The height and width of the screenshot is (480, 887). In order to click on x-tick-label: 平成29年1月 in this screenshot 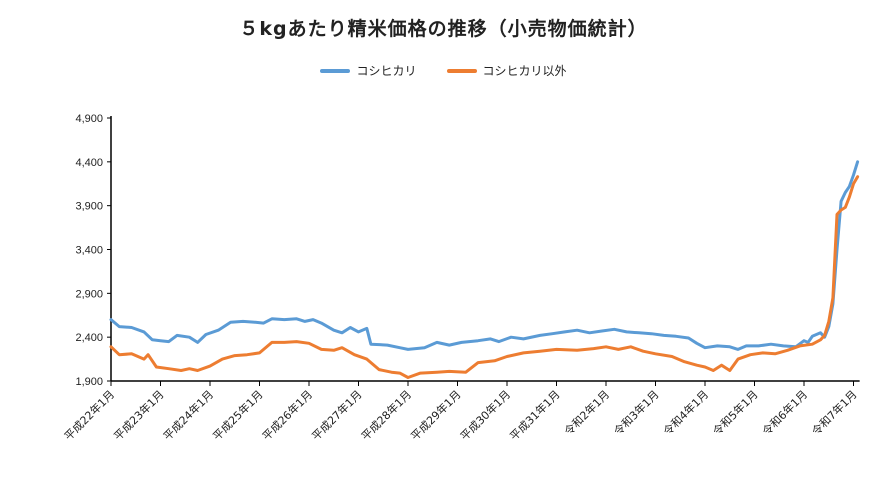, I will do `click(436, 415)`.